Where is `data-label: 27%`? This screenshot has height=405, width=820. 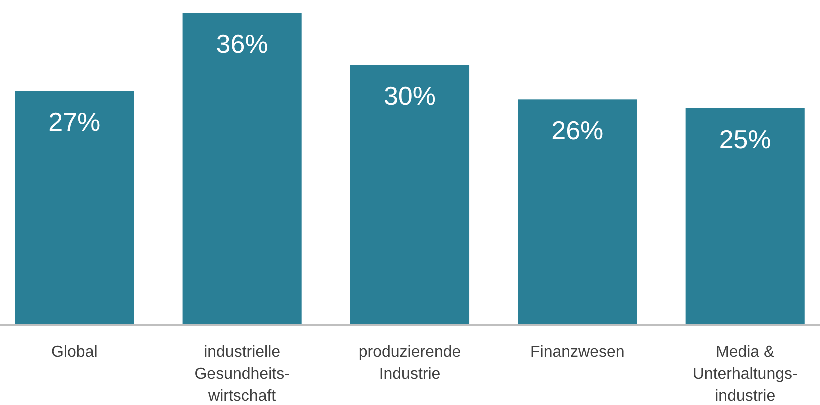 data-label: 27% is located at coordinates (74, 122).